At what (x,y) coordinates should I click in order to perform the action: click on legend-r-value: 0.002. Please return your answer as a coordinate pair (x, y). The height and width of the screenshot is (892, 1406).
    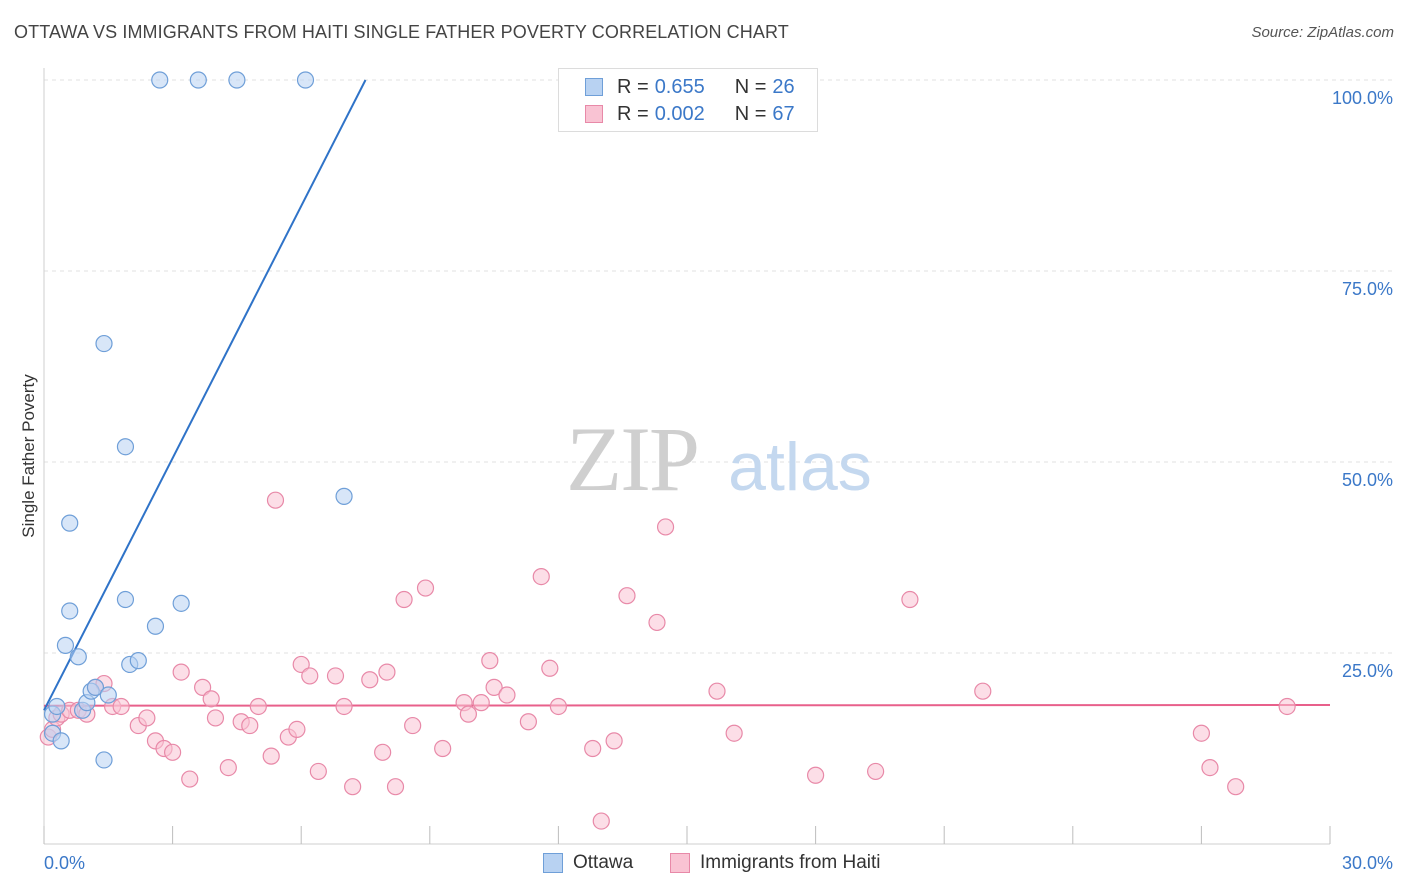
    Looking at the image, I should click on (679, 113).